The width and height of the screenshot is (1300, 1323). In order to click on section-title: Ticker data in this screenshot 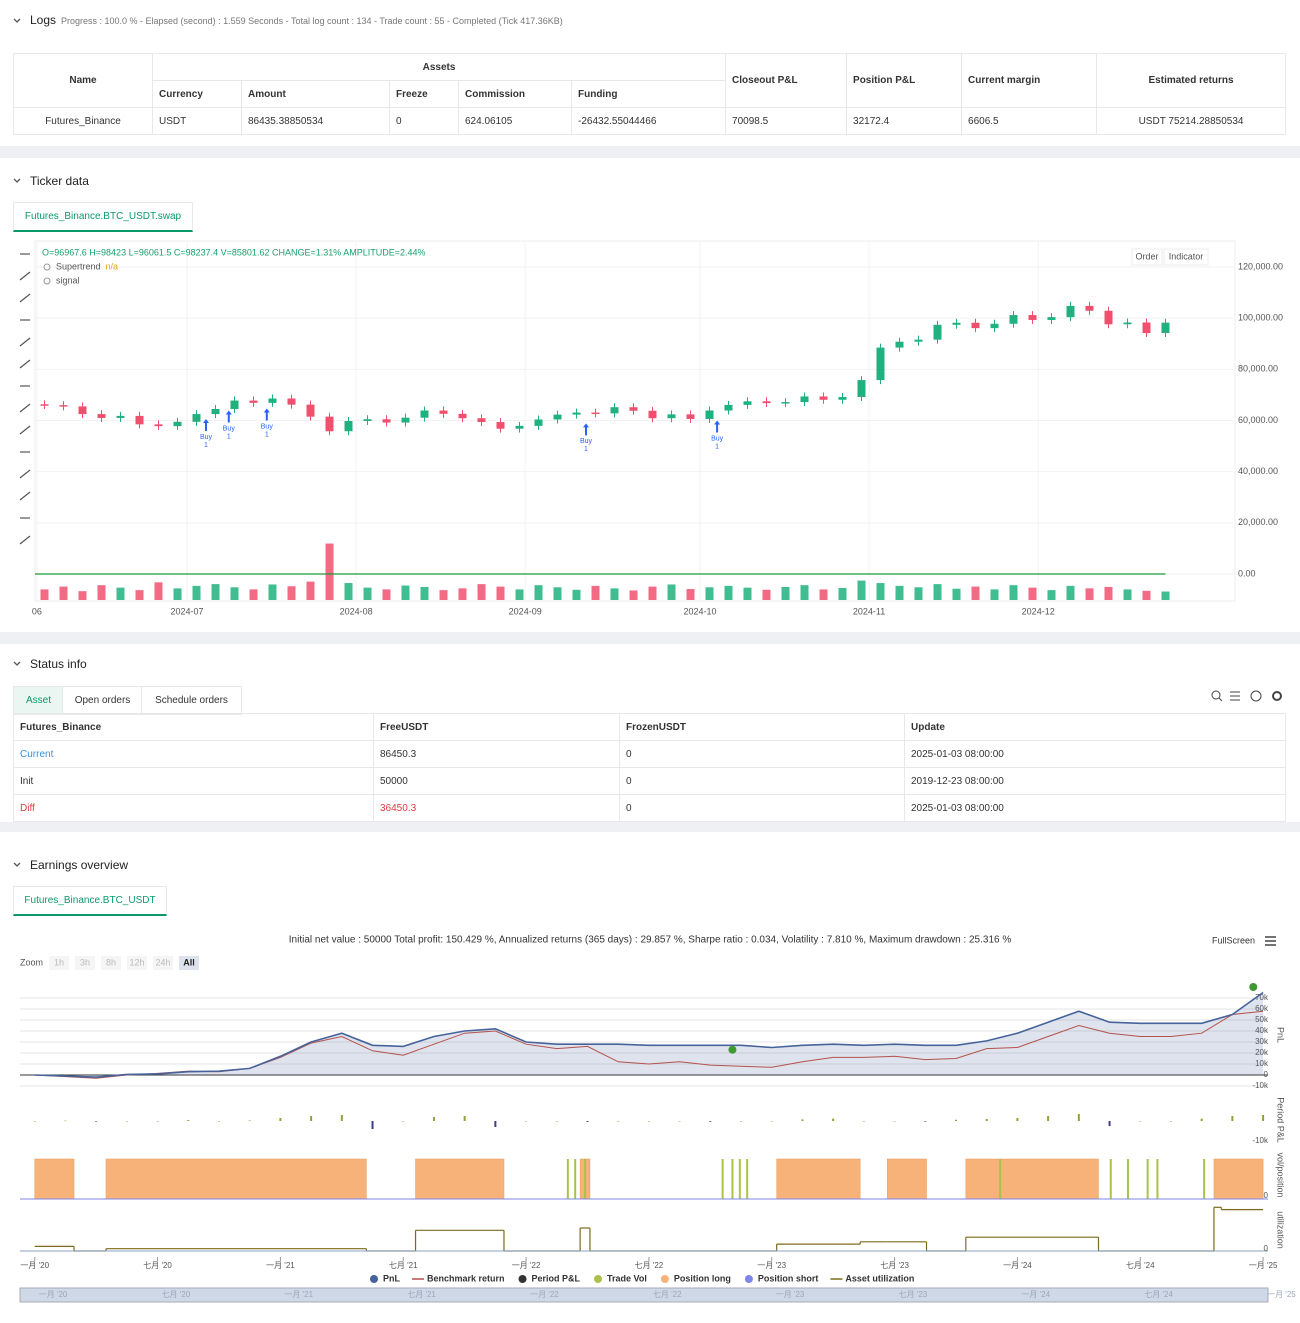, I will do `click(59, 181)`.